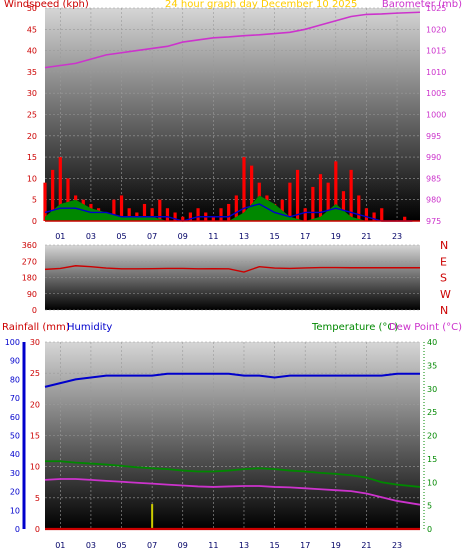 The height and width of the screenshot is (559, 466). What do you see at coordinates (443, 261) in the screenshot?
I see `compass-label: E` at bounding box center [443, 261].